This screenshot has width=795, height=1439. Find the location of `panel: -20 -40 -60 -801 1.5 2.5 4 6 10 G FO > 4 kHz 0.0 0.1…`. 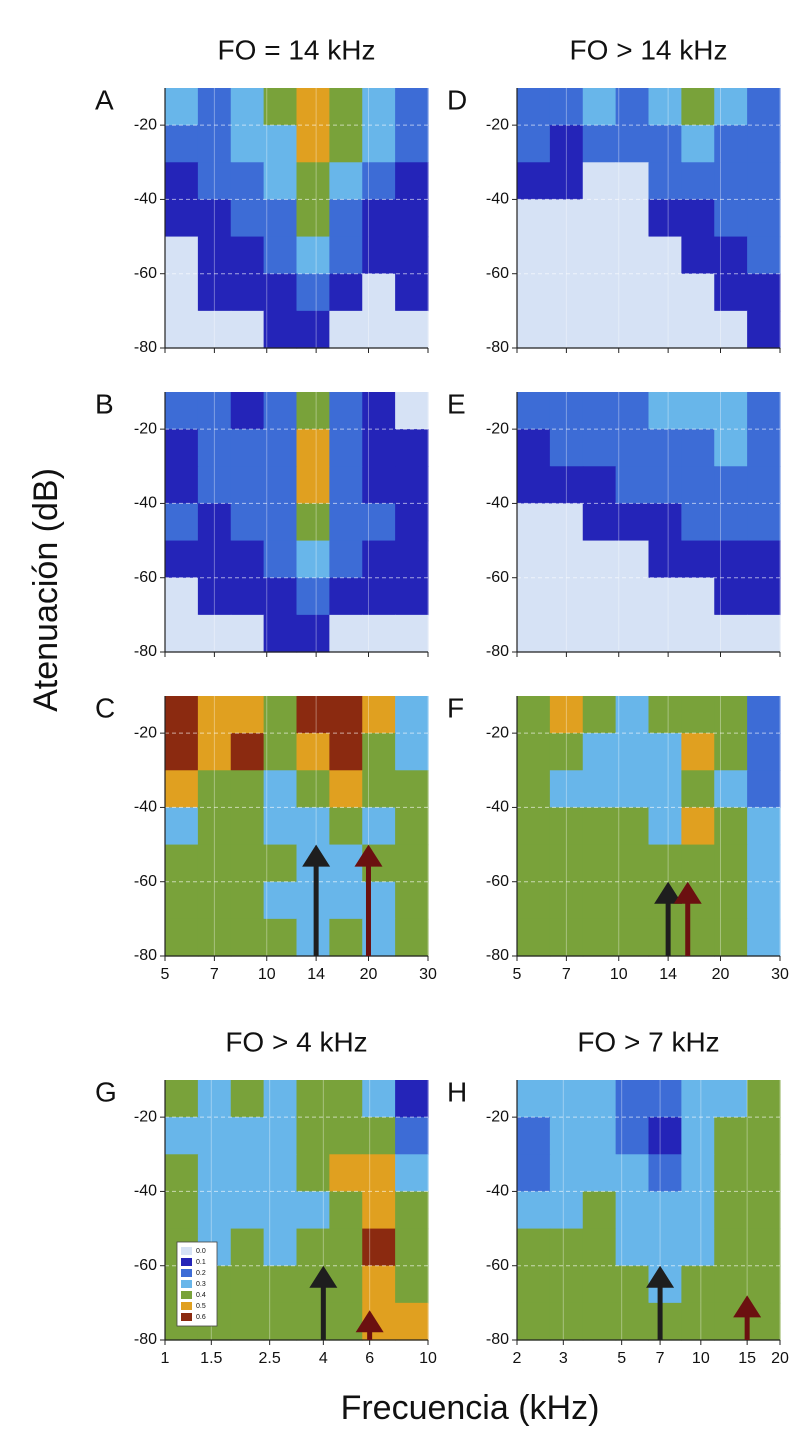

panel: -20 -40 -60 -801 1.5 2.5 4 6 10 G FO > 4 kHz 0.0 0.1… is located at coordinates (266, 1196).